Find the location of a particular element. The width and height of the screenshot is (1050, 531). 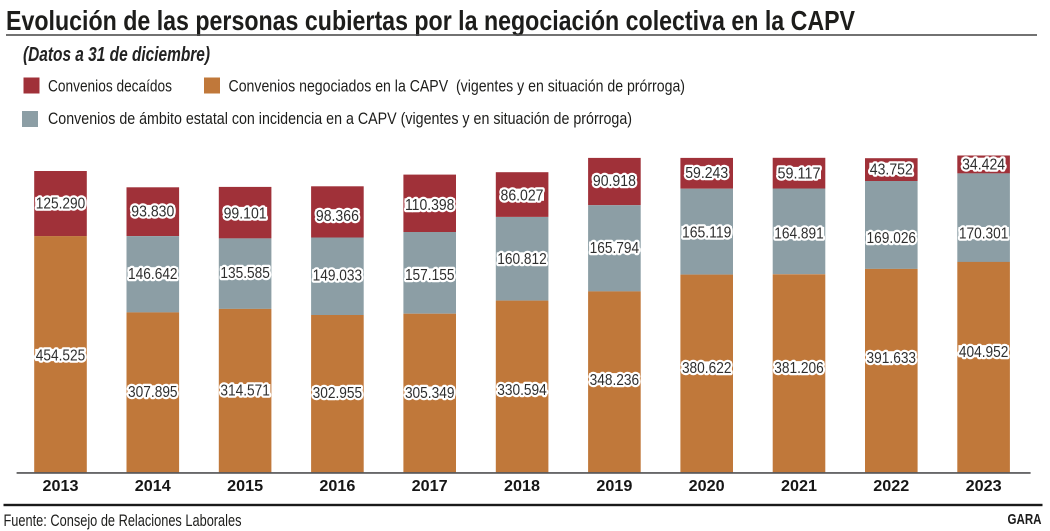

svg-text: 2016 is located at coordinates (337, 486).